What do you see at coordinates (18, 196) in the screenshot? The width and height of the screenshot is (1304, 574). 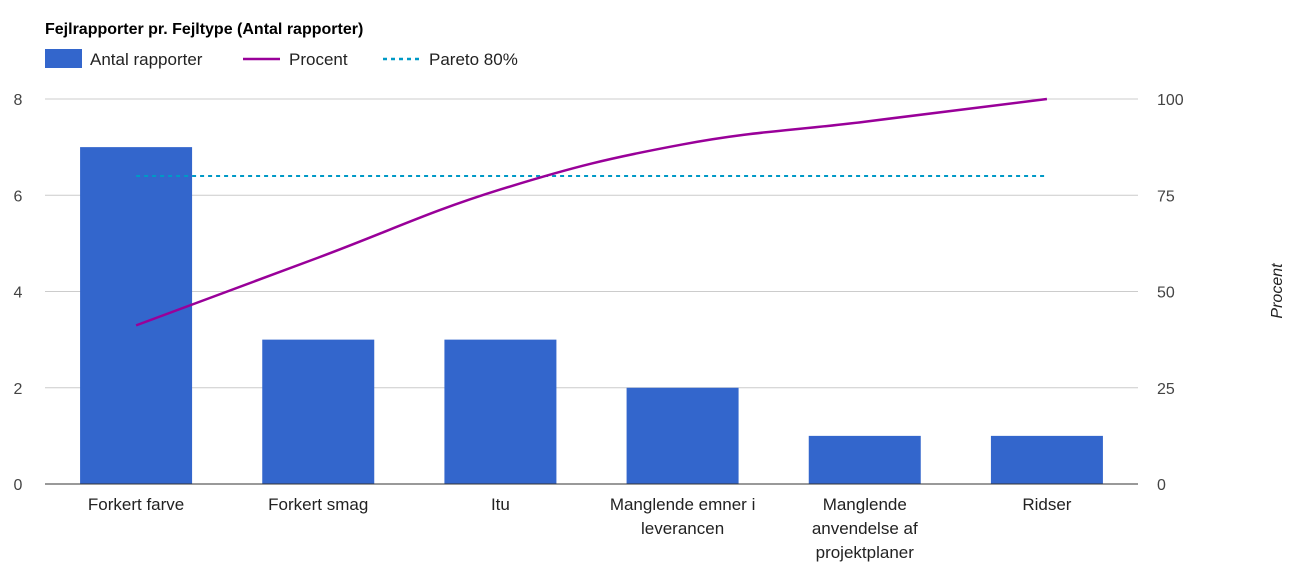 I see `left-tick-label: 6` at bounding box center [18, 196].